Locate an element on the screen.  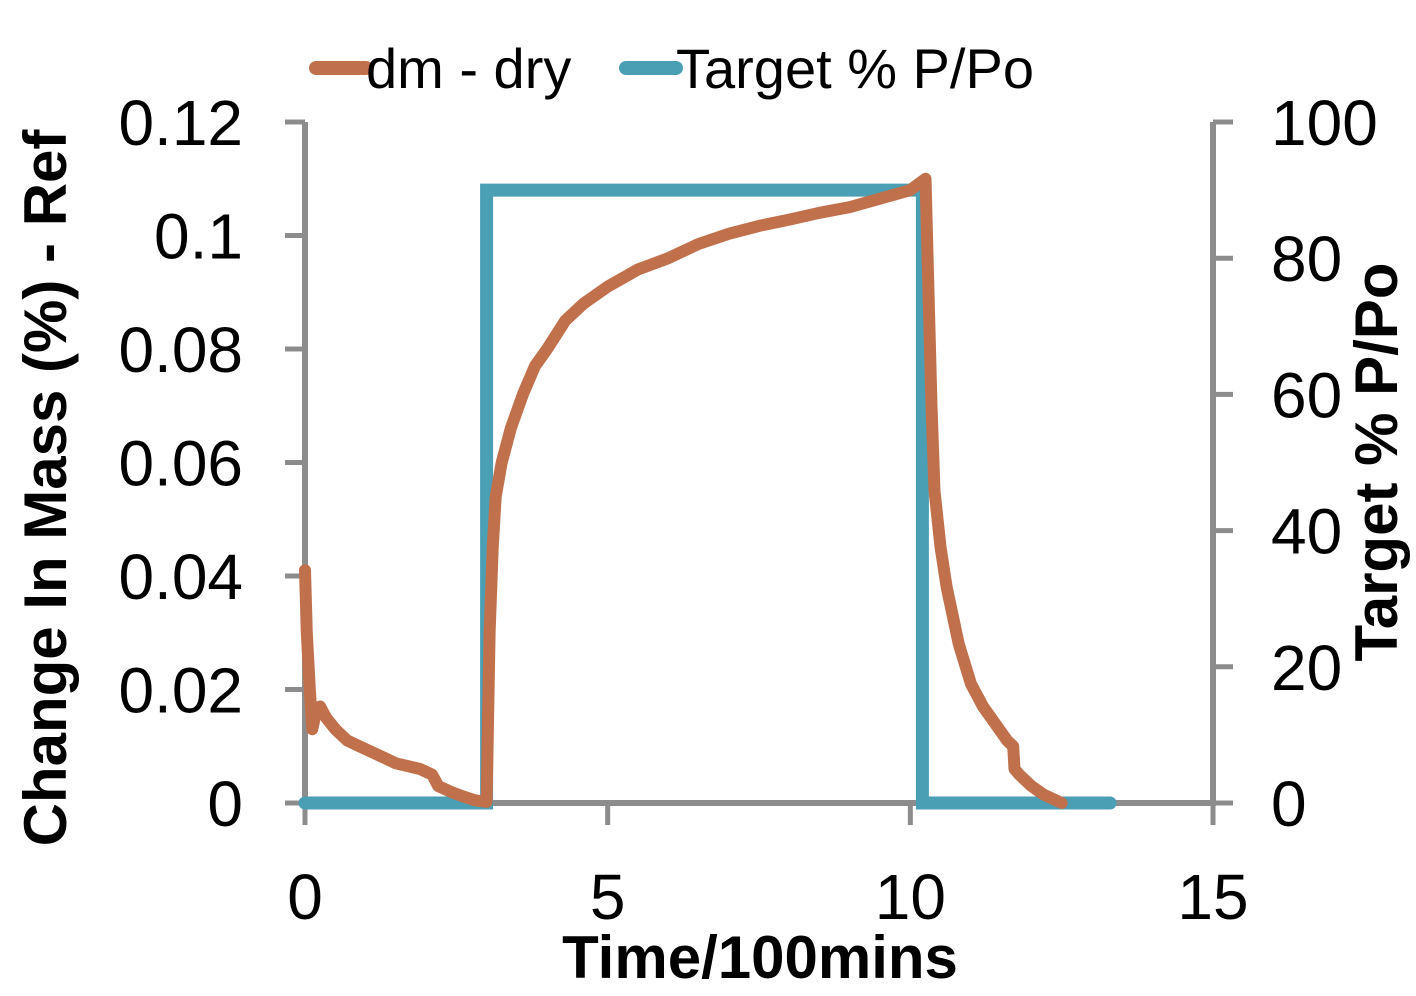
y2-tick-label: 0 is located at coordinates (1289, 804).